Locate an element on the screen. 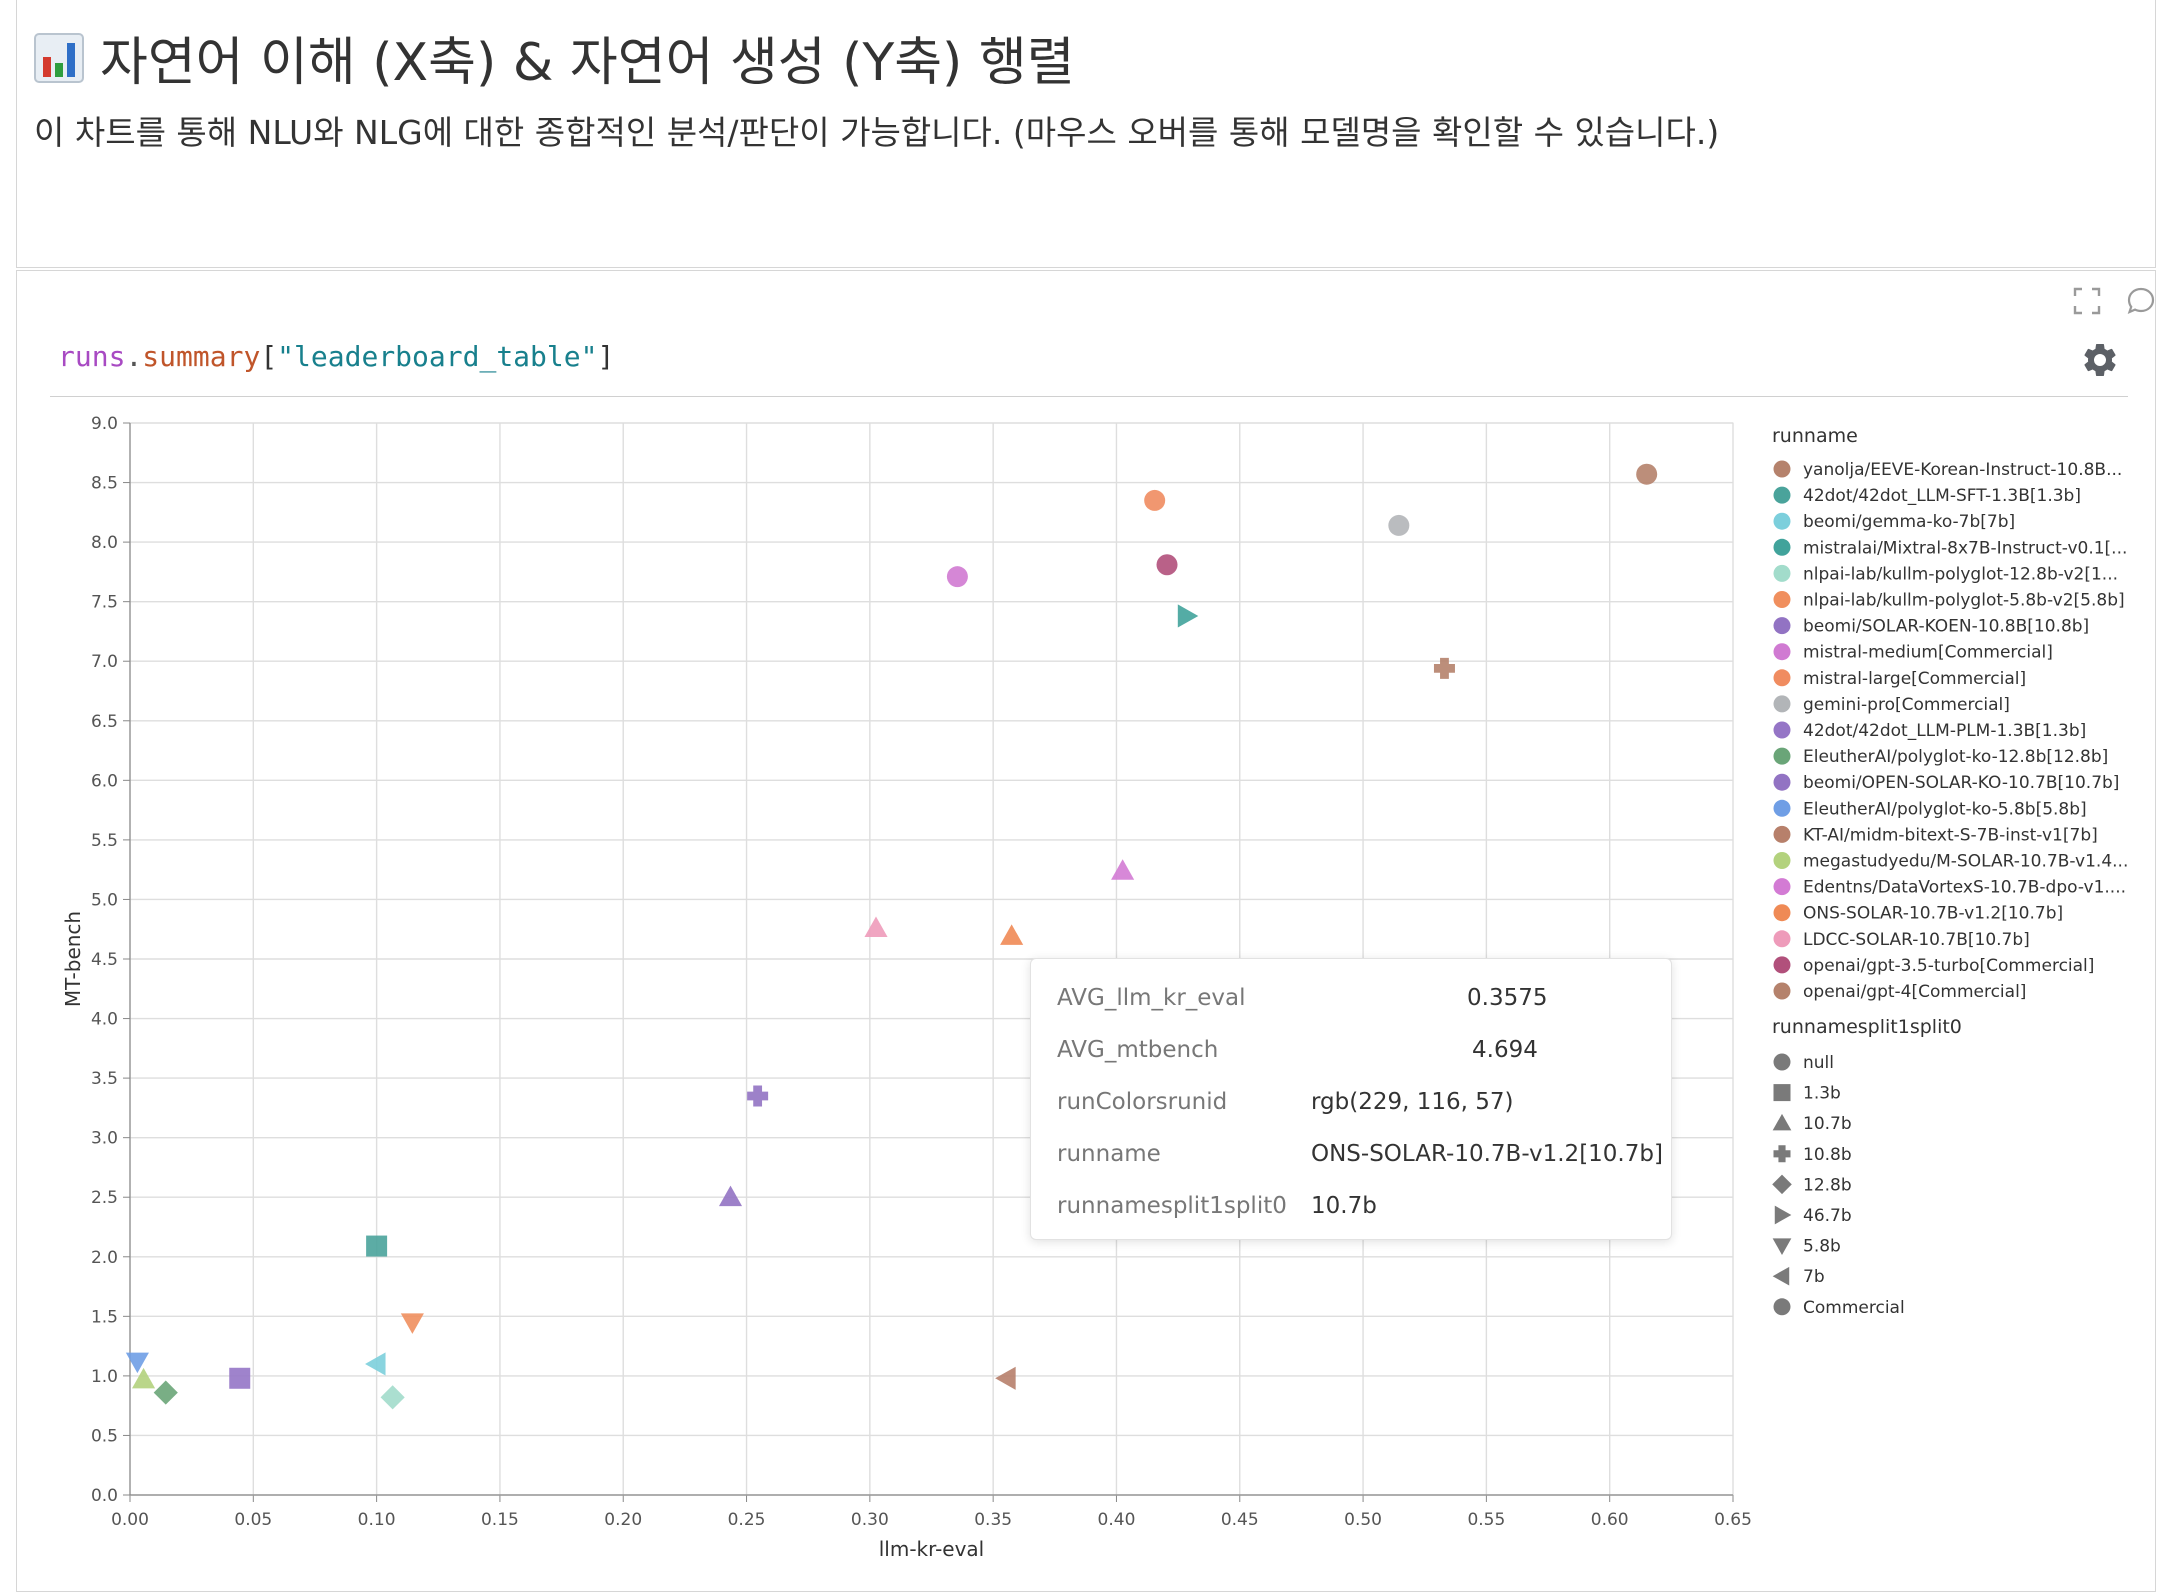  y-tick-label: 6.5 is located at coordinates (104, 722).